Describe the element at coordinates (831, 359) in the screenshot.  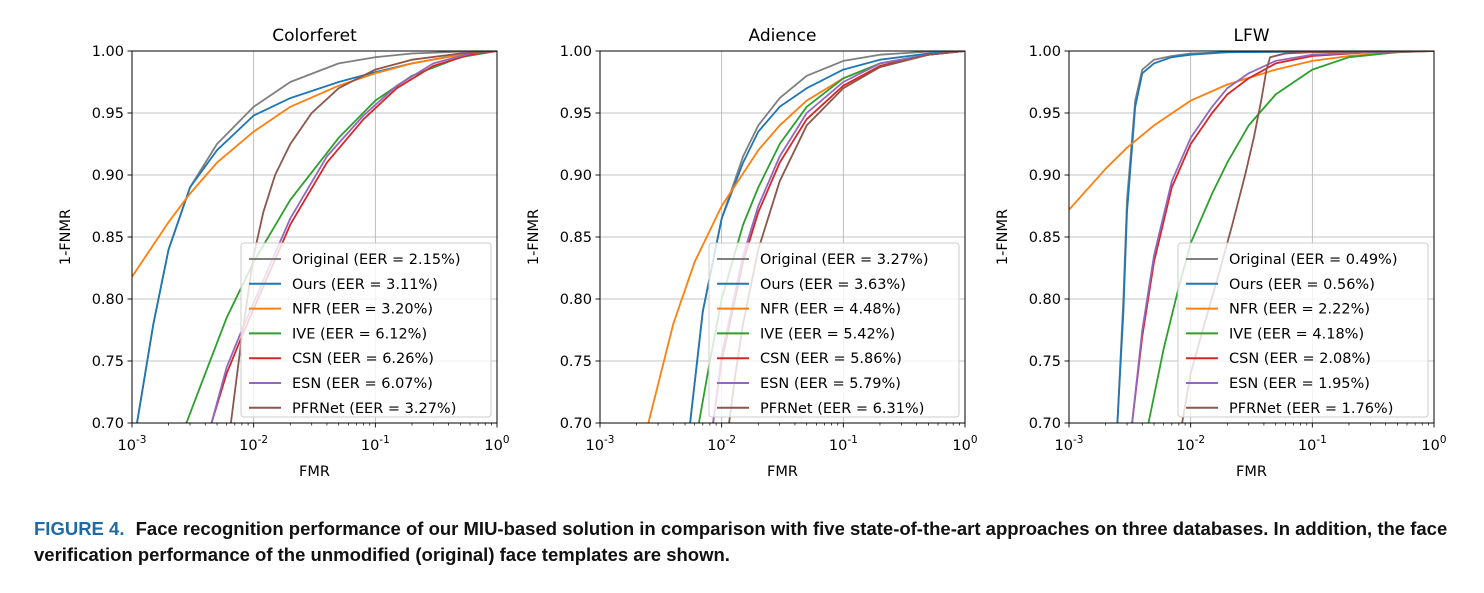
I see `legend-label-4: CSN (EER = 5.86%)` at that location.